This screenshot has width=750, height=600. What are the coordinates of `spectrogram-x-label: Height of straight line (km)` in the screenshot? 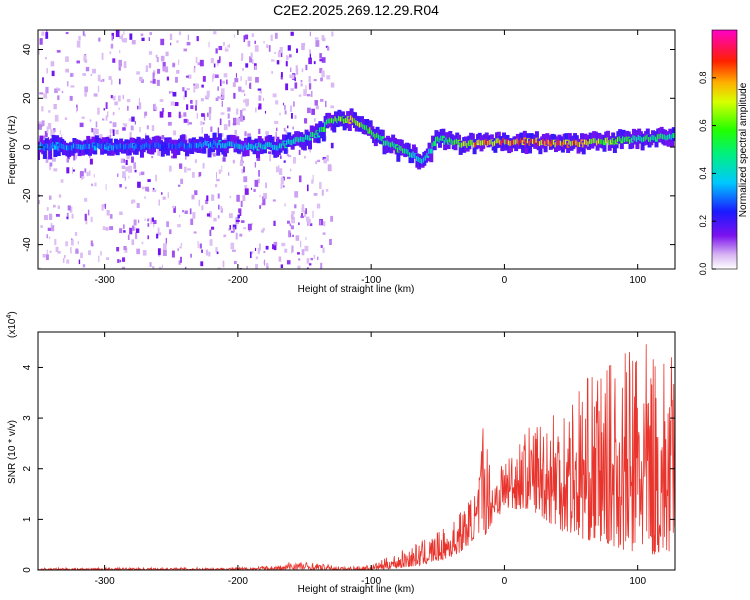 It's located at (356, 289).